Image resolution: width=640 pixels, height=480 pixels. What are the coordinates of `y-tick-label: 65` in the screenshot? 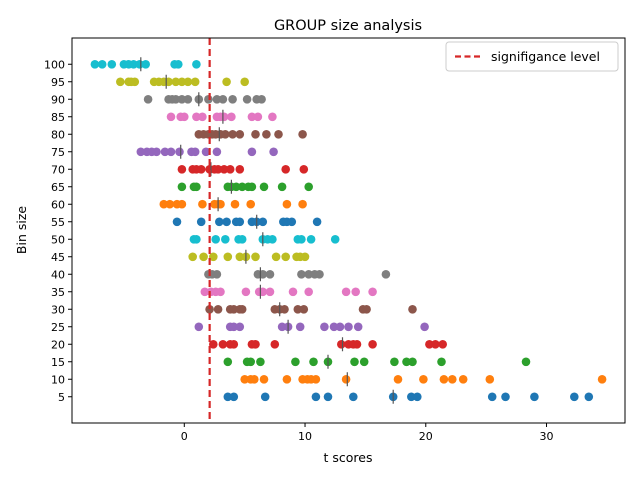 It's located at (58, 187).